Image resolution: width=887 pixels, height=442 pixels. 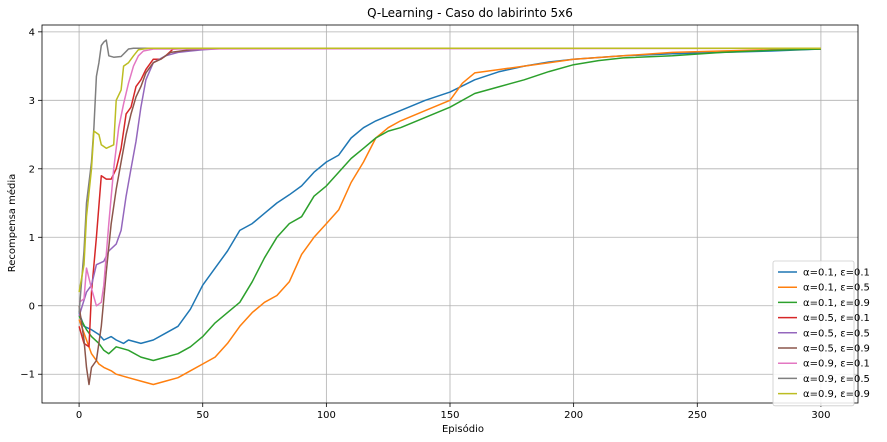 What do you see at coordinates (470, 13) in the screenshot?
I see `chart-title: Q-Learning - Caso do labirinto 5x6` at bounding box center [470, 13].